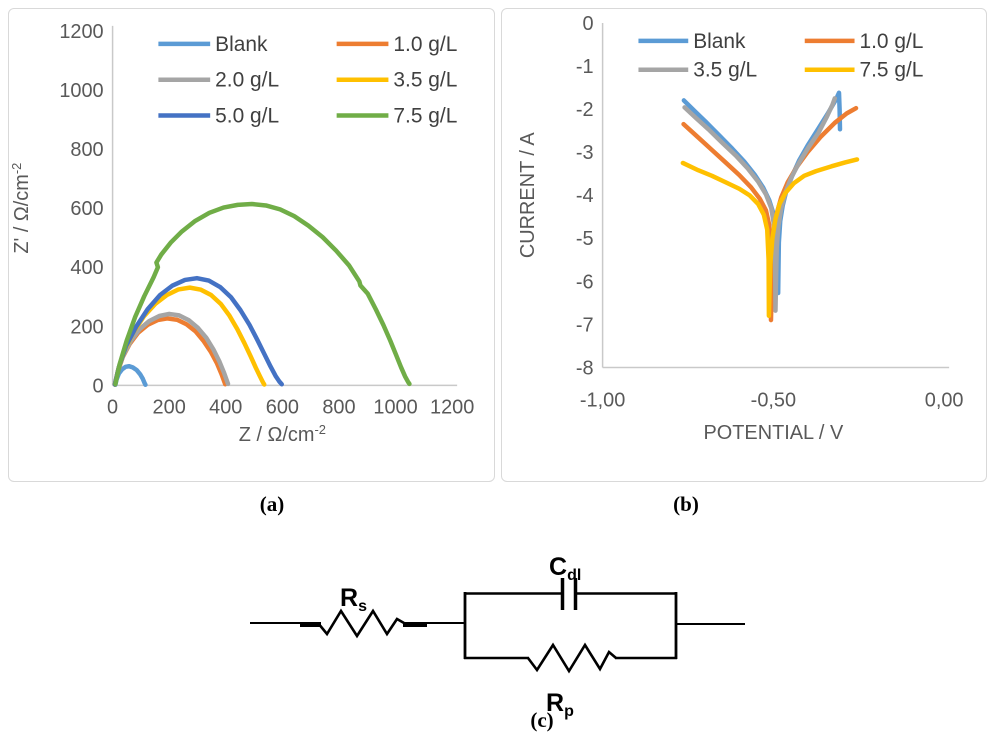  Describe the element at coordinates (585, 67) in the screenshot. I see `y-tick-label: -1` at that location.